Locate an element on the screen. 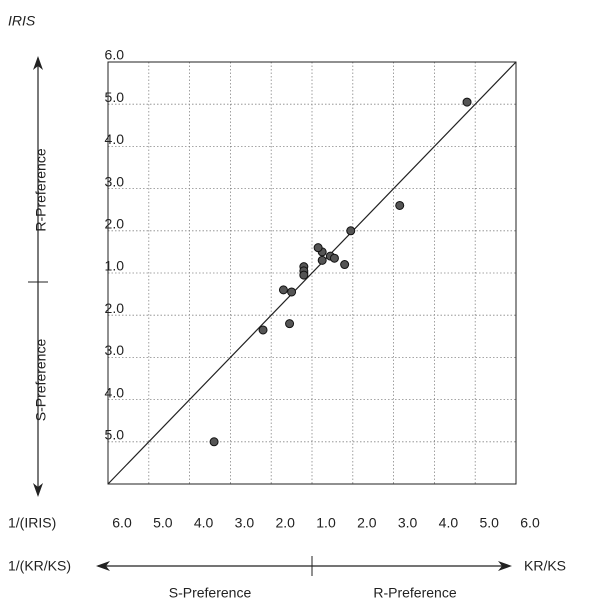 The image size is (594, 606). y-upper-label: R-Preference is located at coordinates (41, 189).